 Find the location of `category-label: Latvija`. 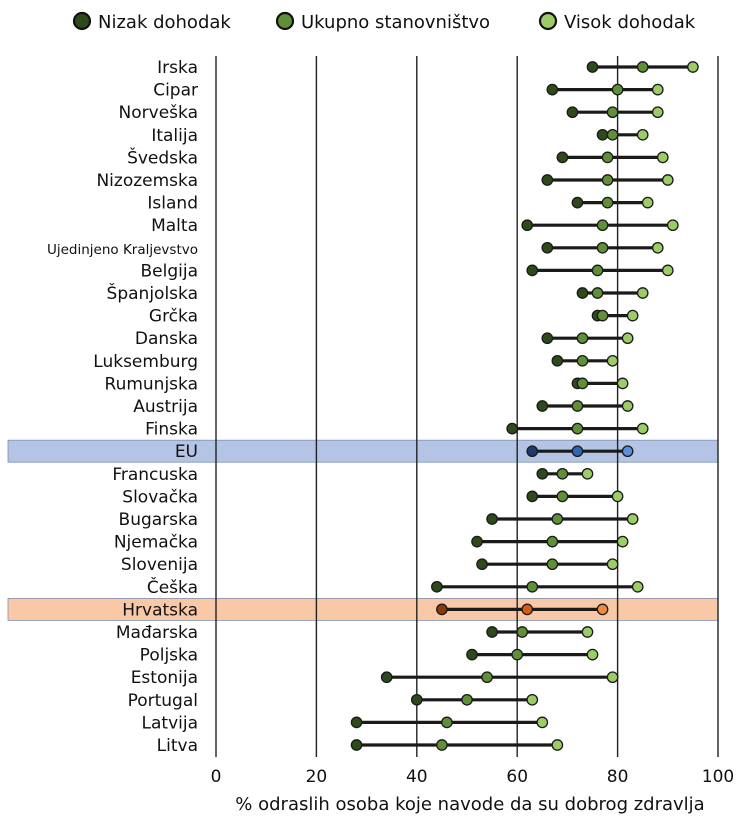

category-label: Latvija is located at coordinates (170, 723).